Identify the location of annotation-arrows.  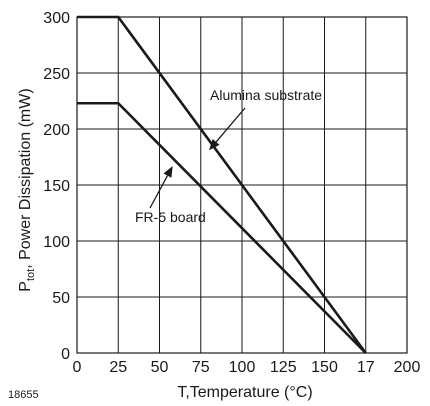
(197, 158).